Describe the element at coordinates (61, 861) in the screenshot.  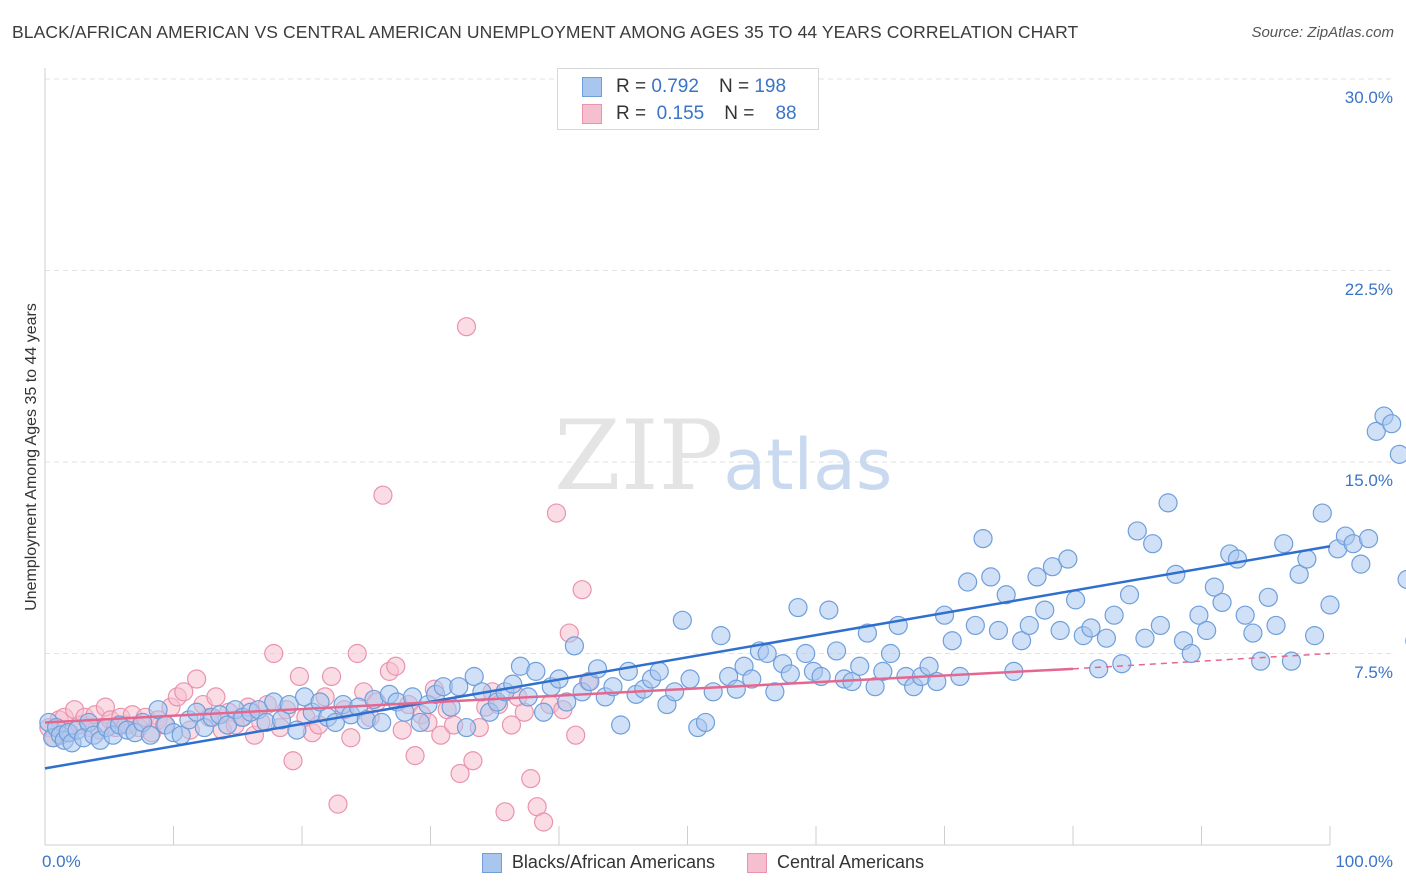
I see `x-tick-label-min: 0.0%` at that location.